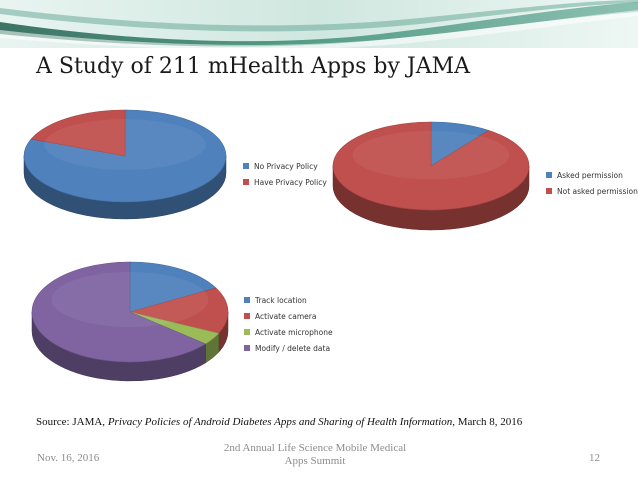 This screenshot has width=638, height=479. I want to click on legend-item-track-location: Track location, so click(288, 300).